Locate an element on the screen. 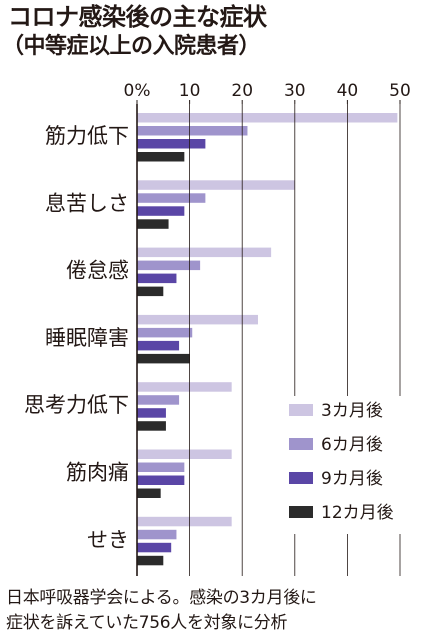  x-tick-label-0: 0% is located at coordinates (137, 91).